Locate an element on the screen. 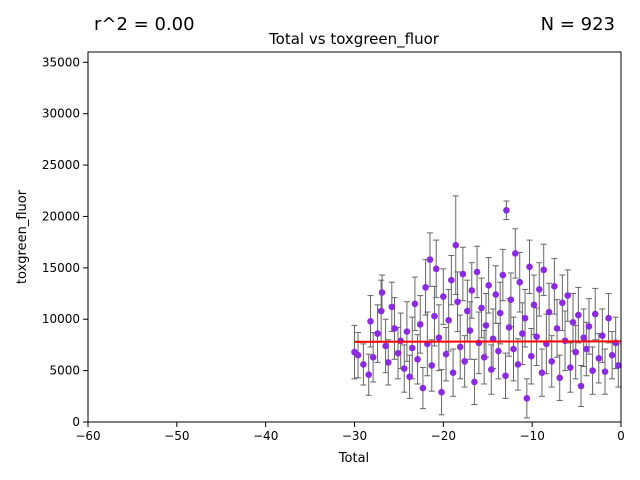 The height and width of the screenshot is (480, 640). y-axis-label: toxgreen_fluor is located at coordinates (22, 236).